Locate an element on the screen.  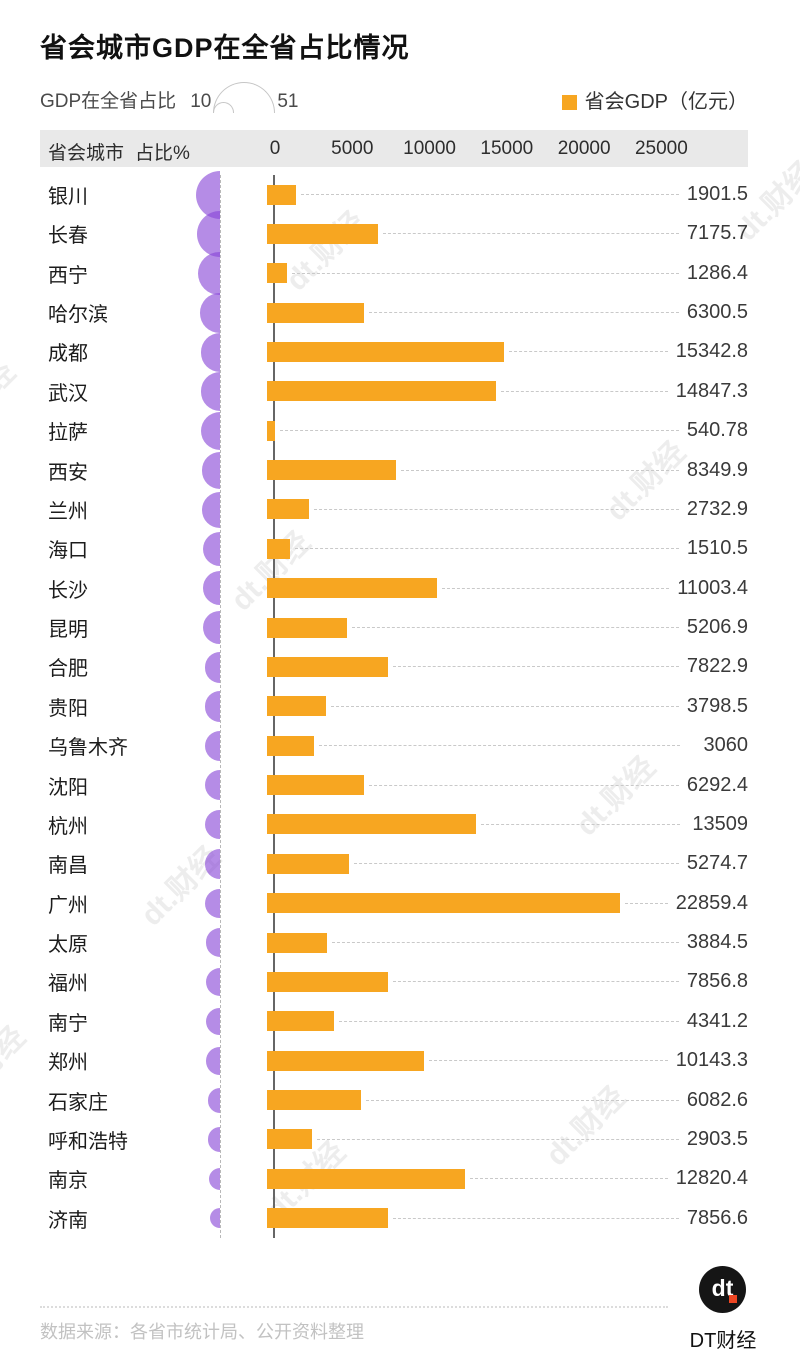
city-label: 呼和浩特 is located at coordinates (88, 1141).